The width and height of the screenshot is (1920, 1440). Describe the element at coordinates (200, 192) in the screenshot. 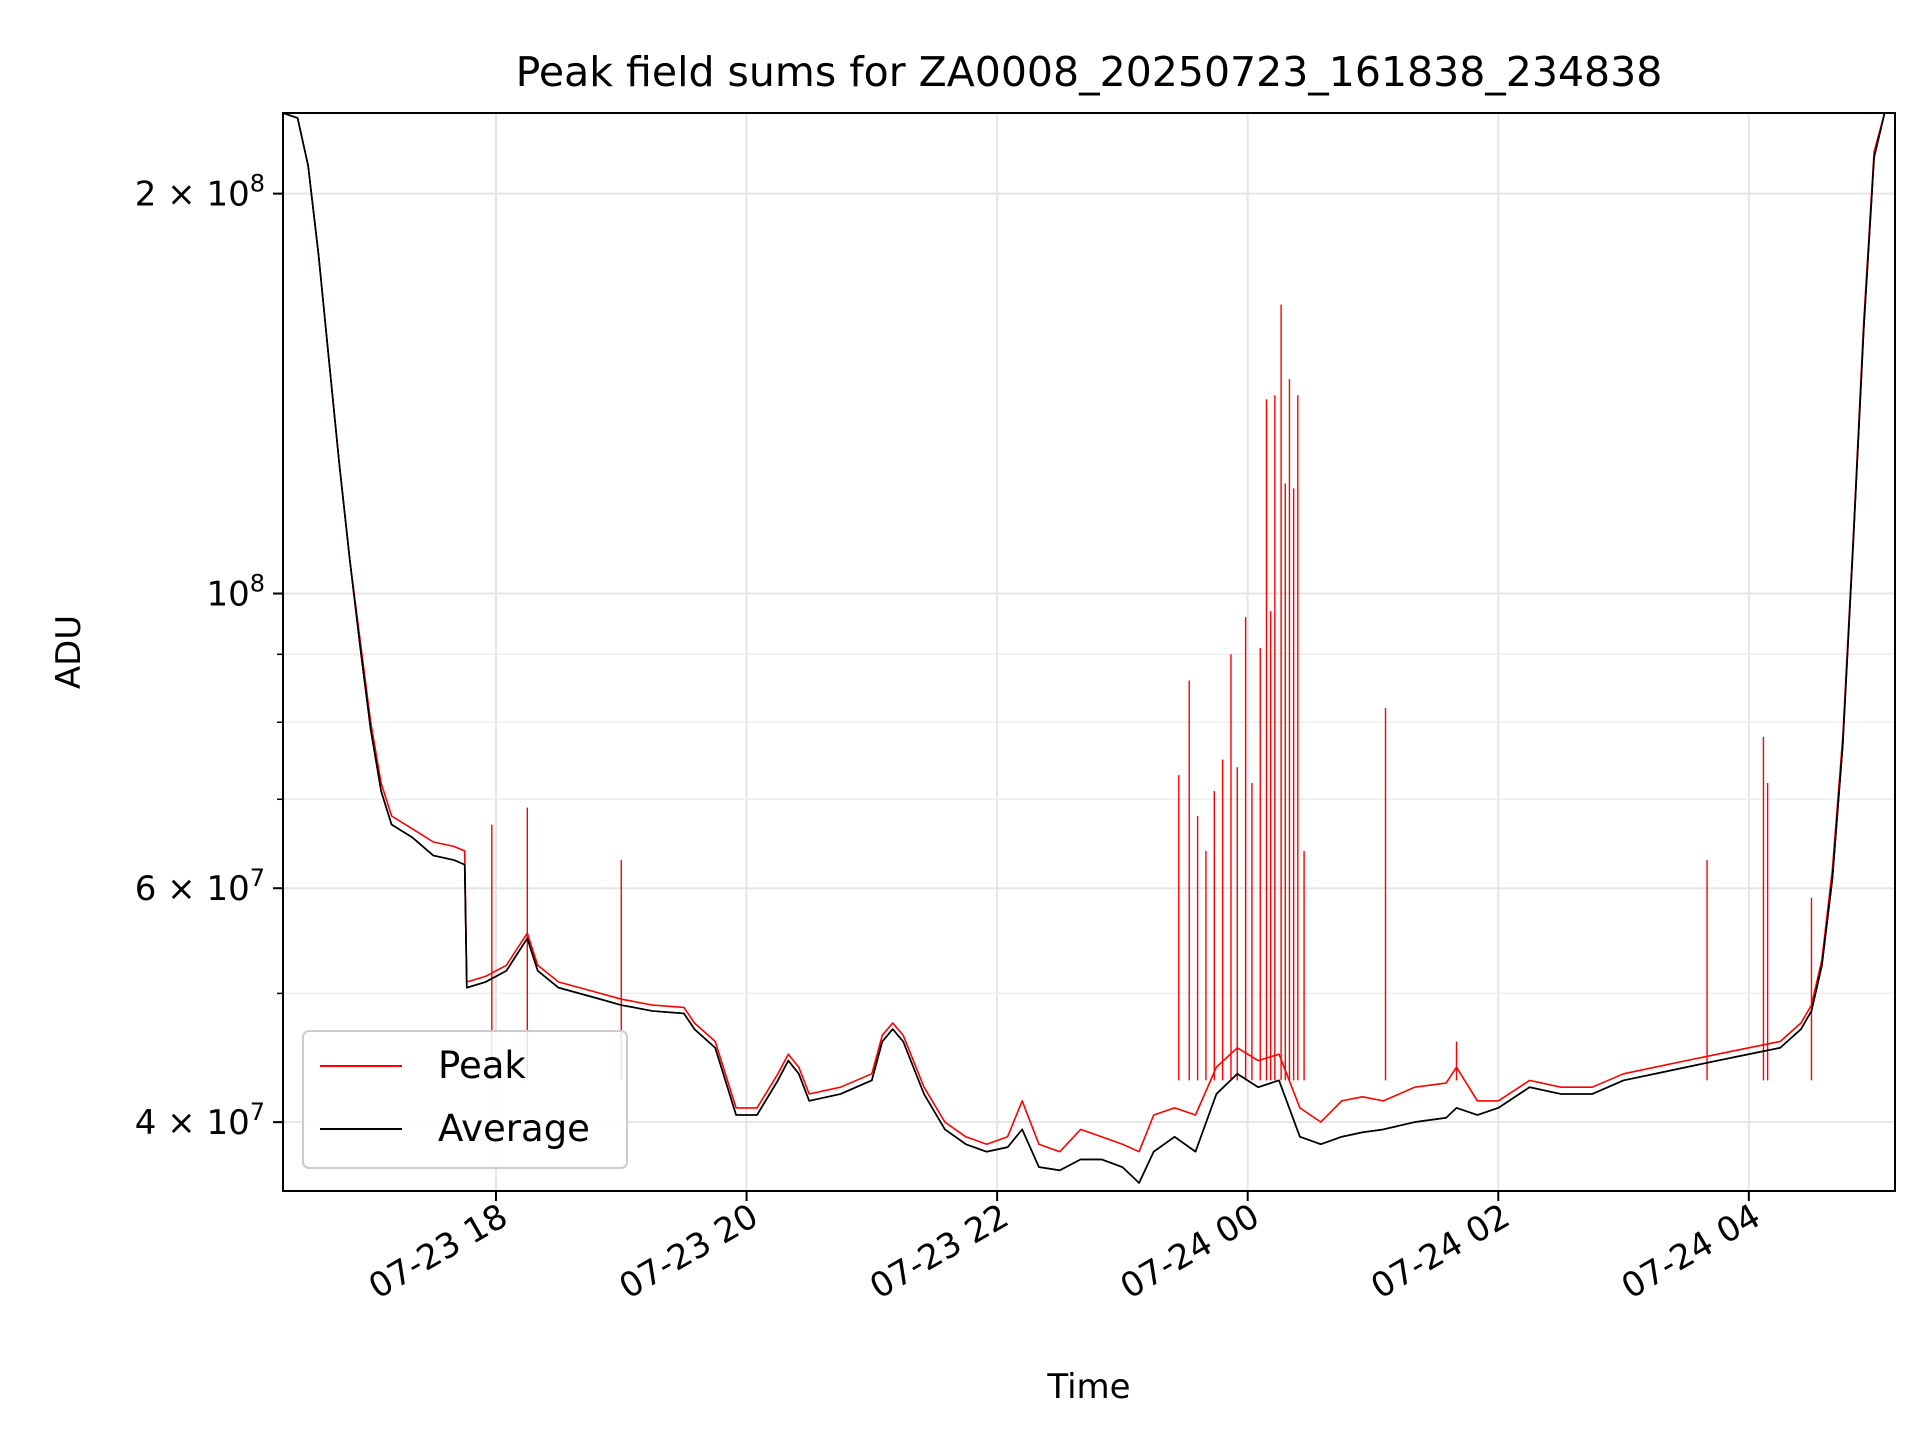

I see `y-tick-label: 2 × 108` at that location.